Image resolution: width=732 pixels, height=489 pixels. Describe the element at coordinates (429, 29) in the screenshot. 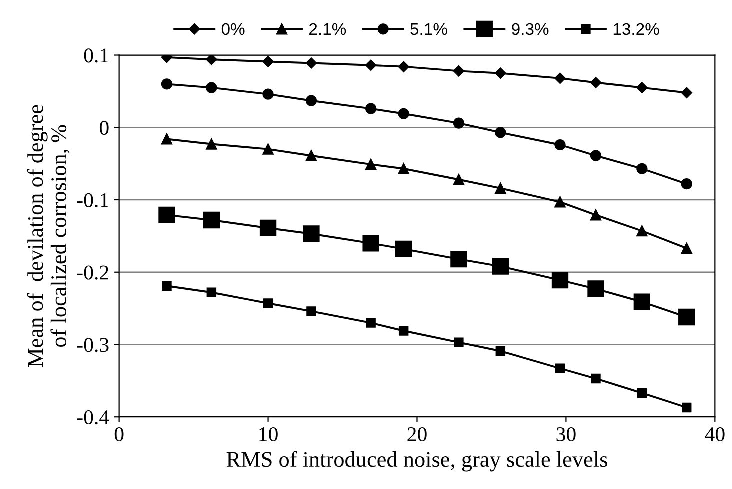

I see `legend-label: 5.1%` at that location.